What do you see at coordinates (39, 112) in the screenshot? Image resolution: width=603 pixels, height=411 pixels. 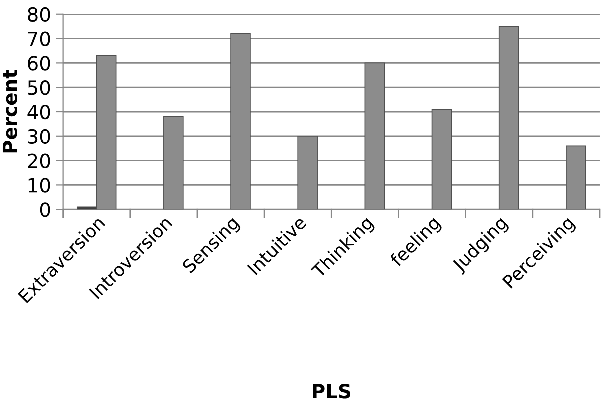 I see `y-tick-label: 40` at bounding box center [39, 112].